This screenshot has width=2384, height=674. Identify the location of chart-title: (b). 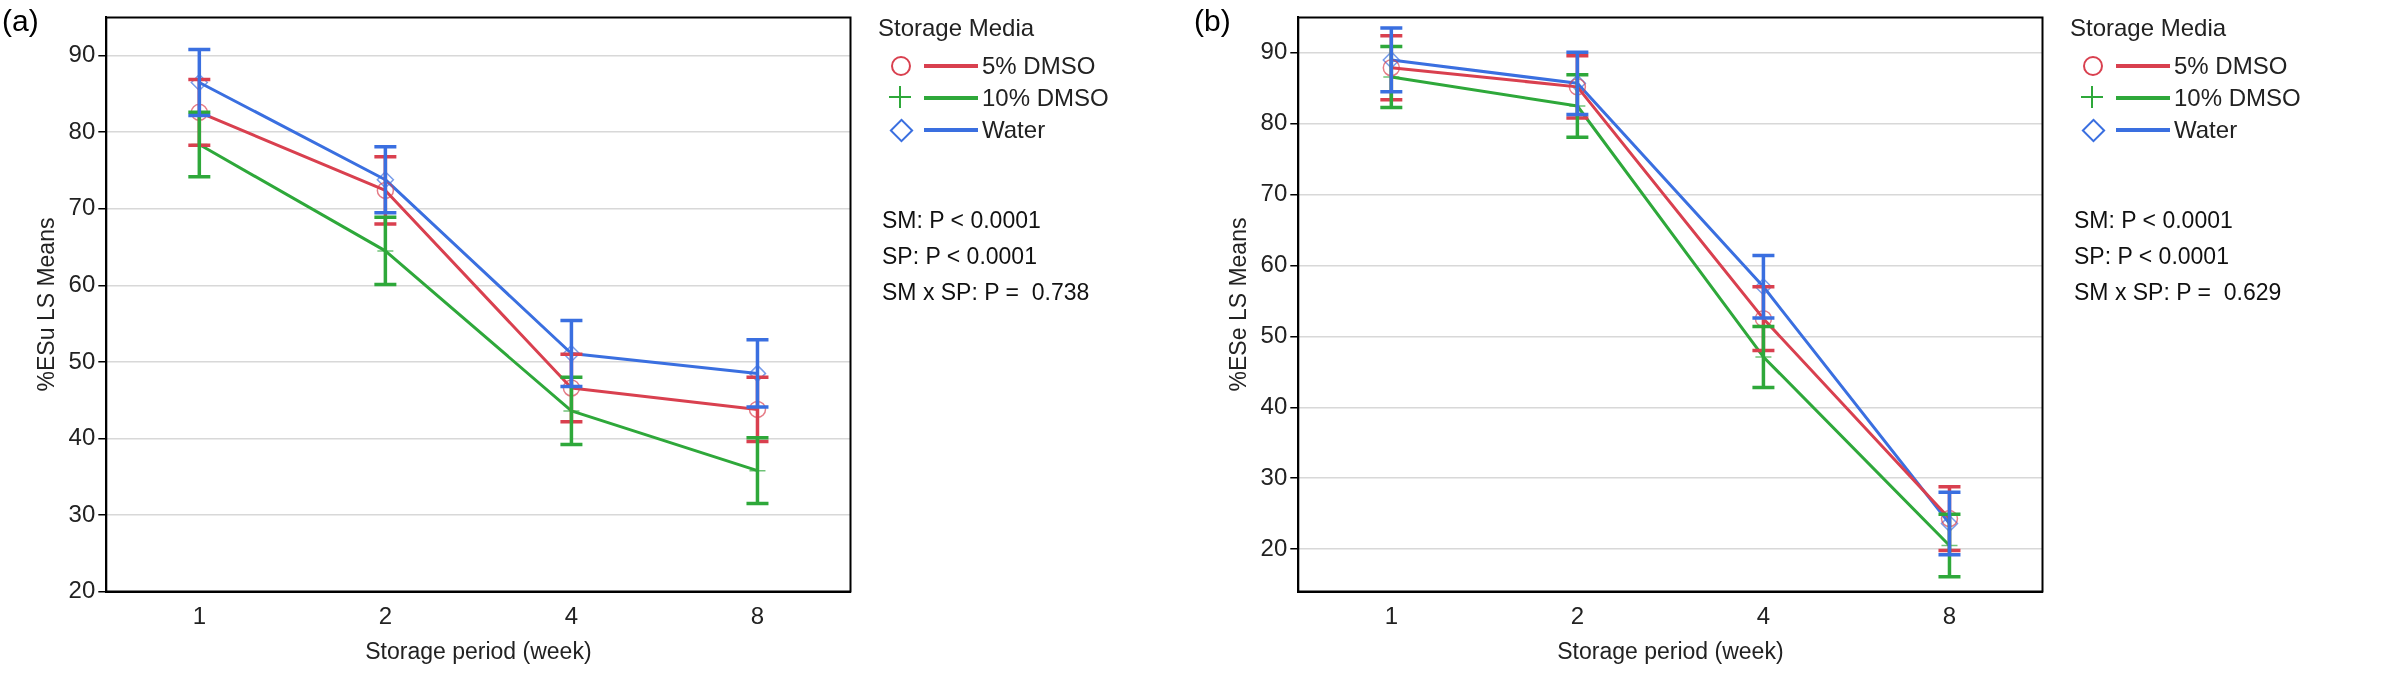
(1212, 21).